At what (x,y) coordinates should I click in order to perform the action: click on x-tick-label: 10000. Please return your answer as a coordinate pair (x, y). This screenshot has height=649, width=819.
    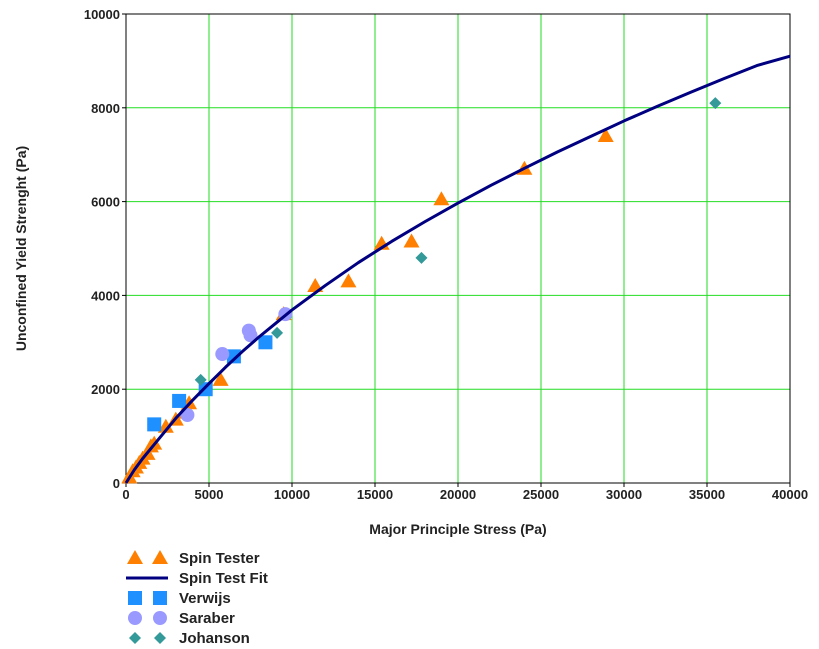
    Looking at the image, I should click on (292, 494).